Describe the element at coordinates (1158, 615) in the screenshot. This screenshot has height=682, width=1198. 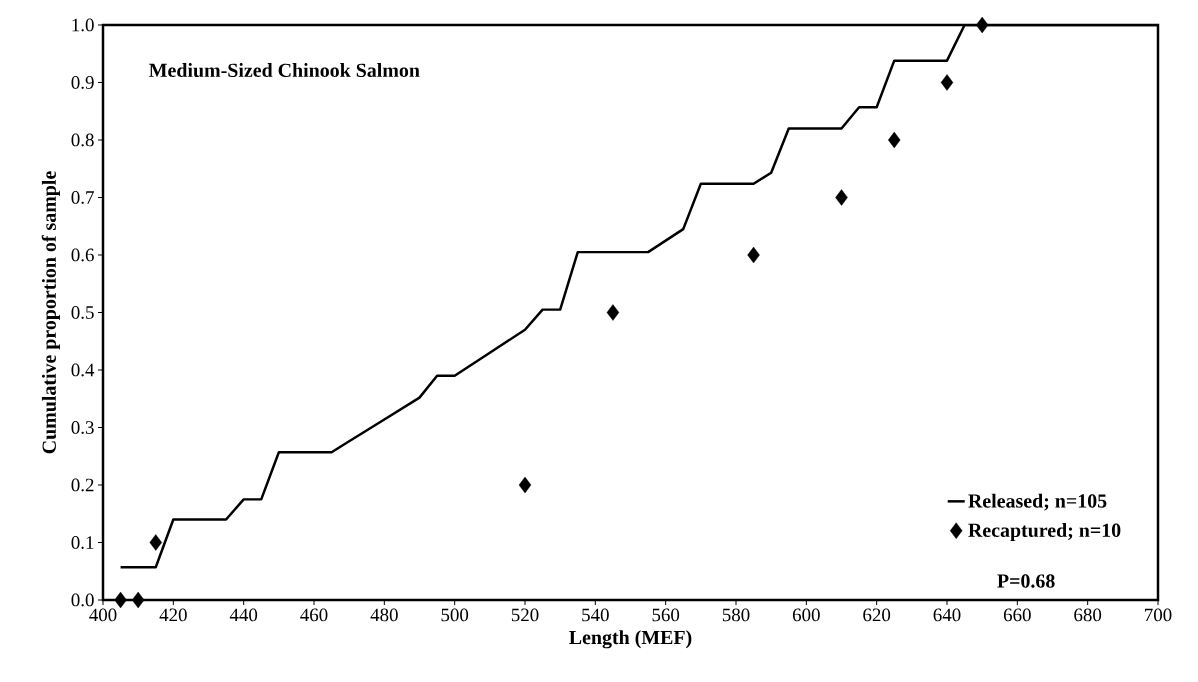
I see `x-tick-label: 700` at that location.